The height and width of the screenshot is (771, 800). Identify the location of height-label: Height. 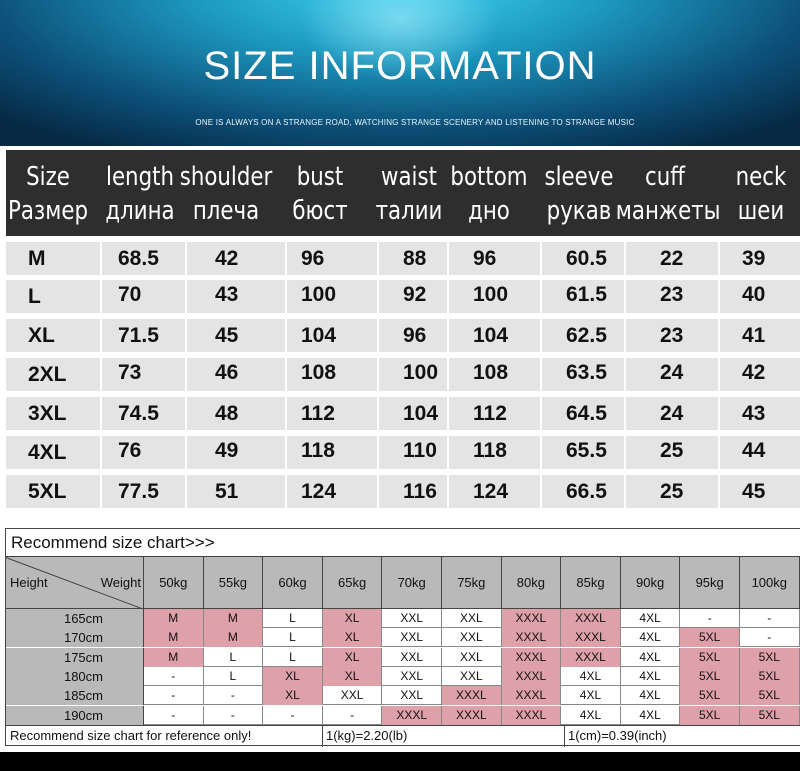
(29, 582).